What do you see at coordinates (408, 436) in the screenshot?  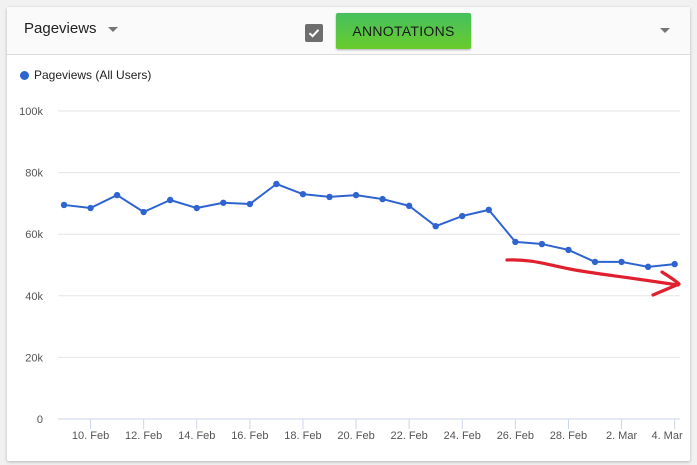 I see `x-tick-label: 22. Feb` at bounding box center [408, 436].